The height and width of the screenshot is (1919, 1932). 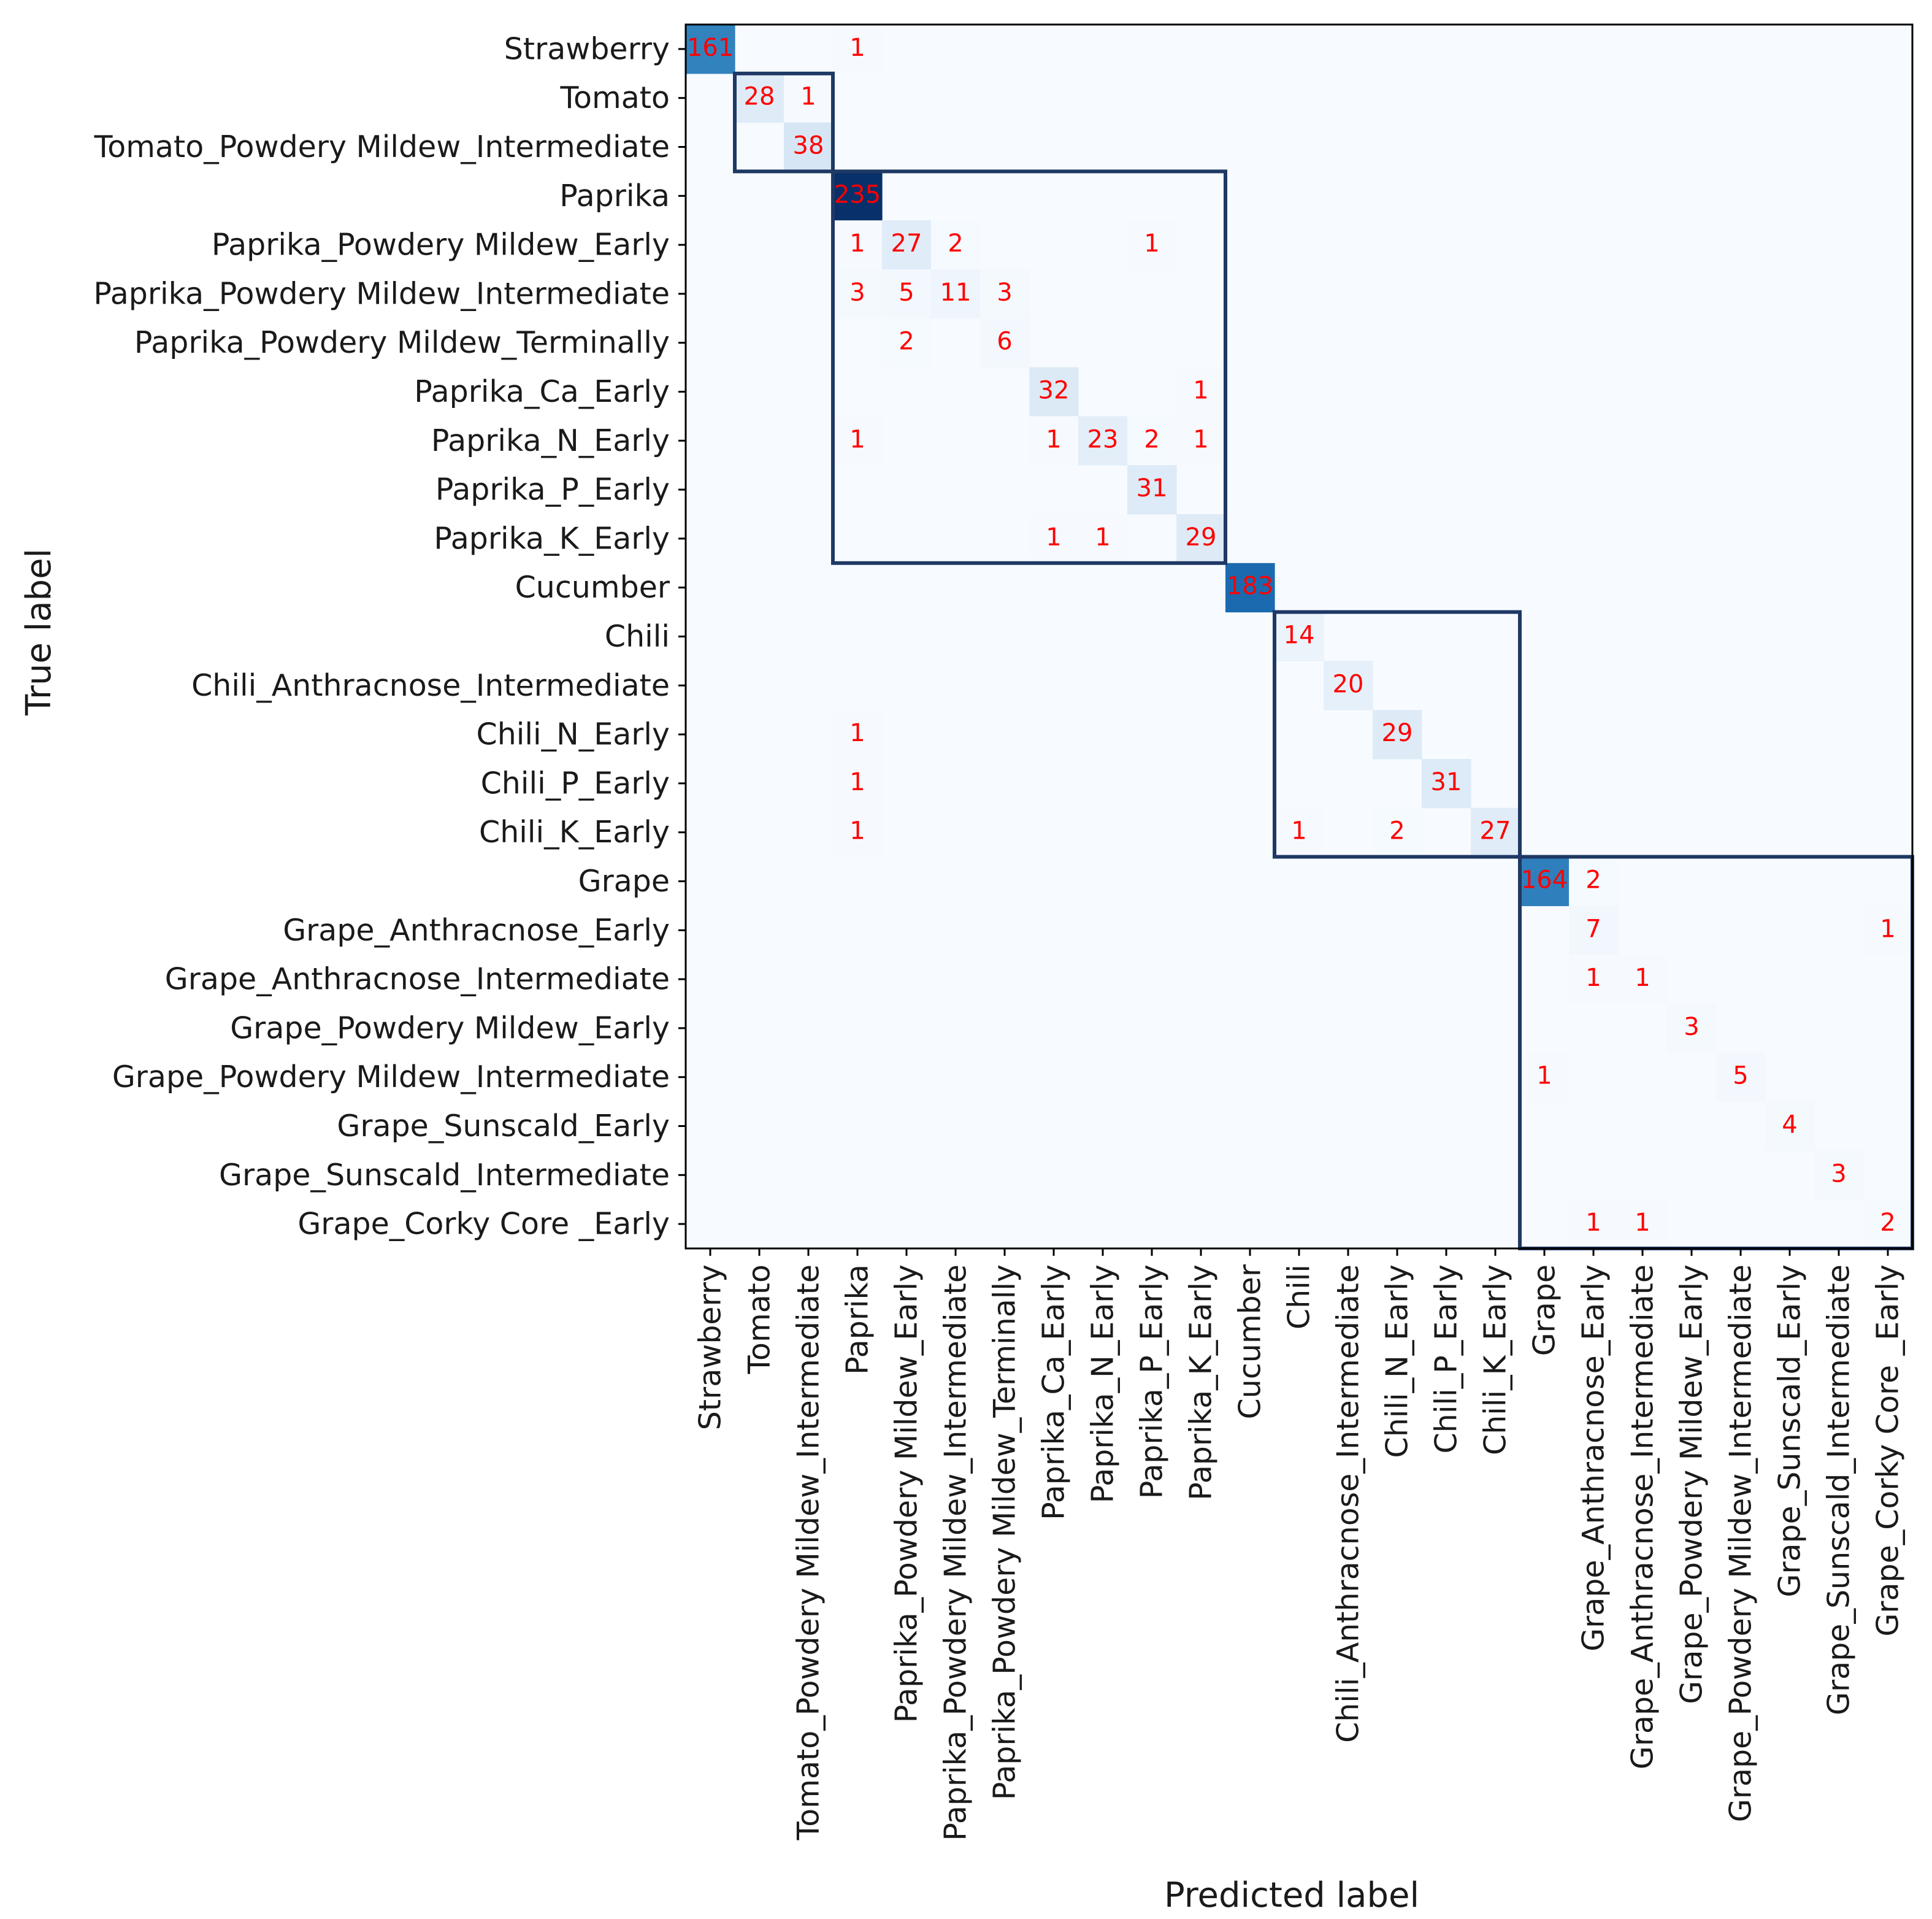 I want to click on cell-count-r1-c2: 1, so click(x=808, y=97).